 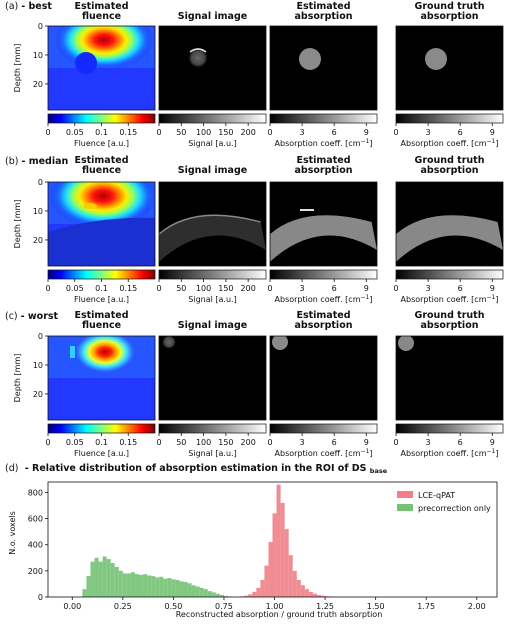 I want to click on band-artifact, so click(x=307, y=210).